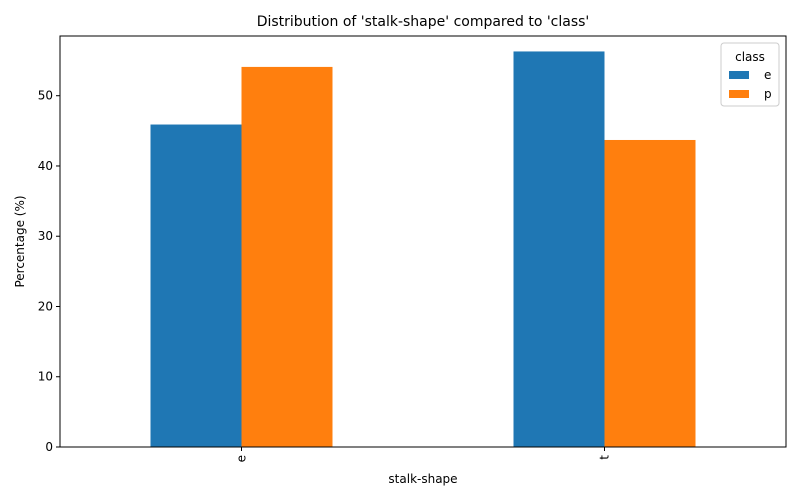  Describe the element at coordinates (750, 74) in the screenshot. I see `legend: class ep` at that location.